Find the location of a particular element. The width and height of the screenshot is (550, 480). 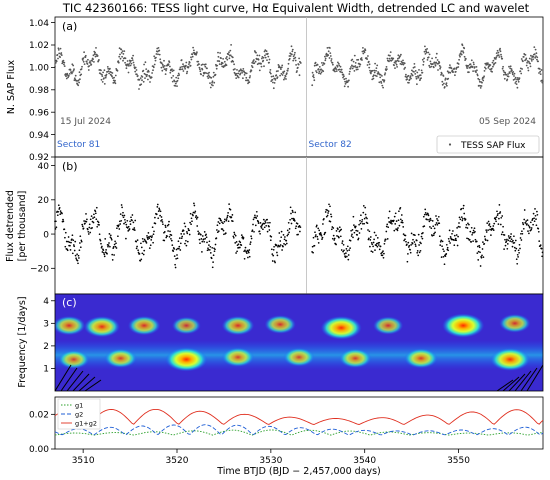

legend-entry: g2 is located at coordinates (79, 415).